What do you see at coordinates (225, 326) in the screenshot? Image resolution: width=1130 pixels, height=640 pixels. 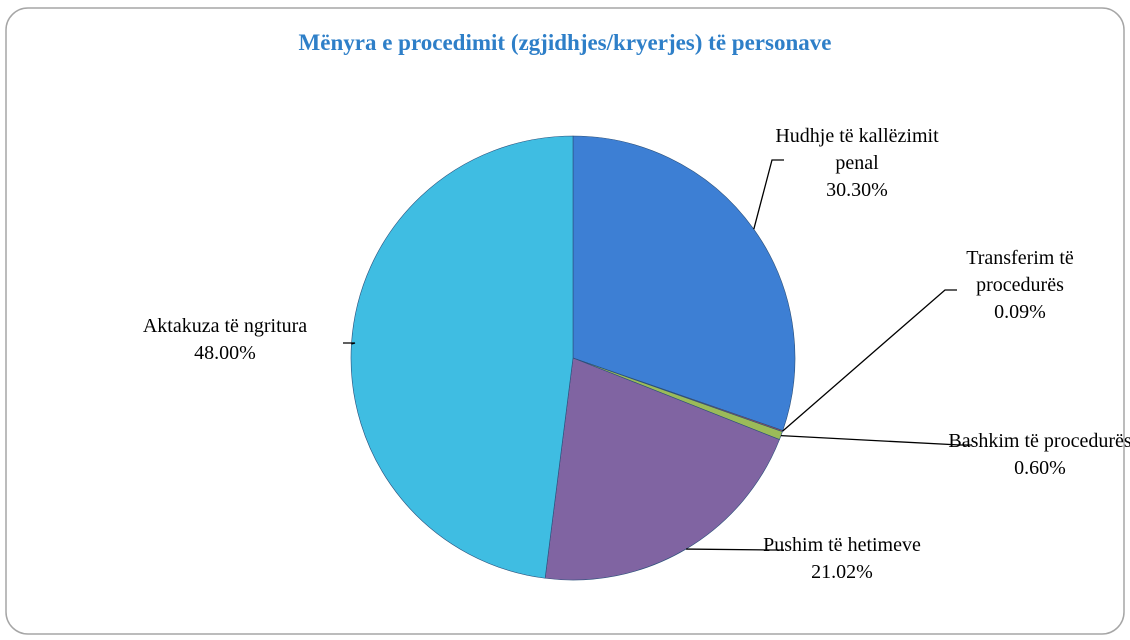 I see `category-label: Aktakuza të ngritura` at bounding box center [225, 326].